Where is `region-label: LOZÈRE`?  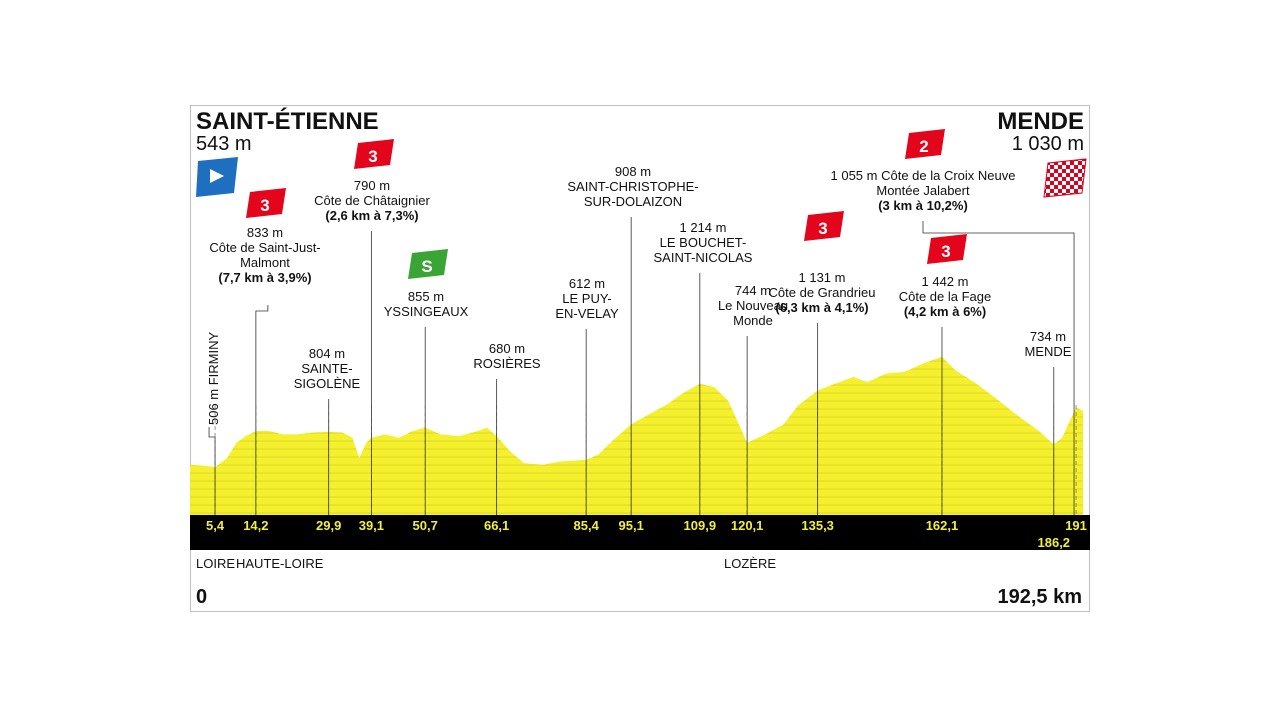
region-label: LOZÈRE is located at coordinates (750, 563).